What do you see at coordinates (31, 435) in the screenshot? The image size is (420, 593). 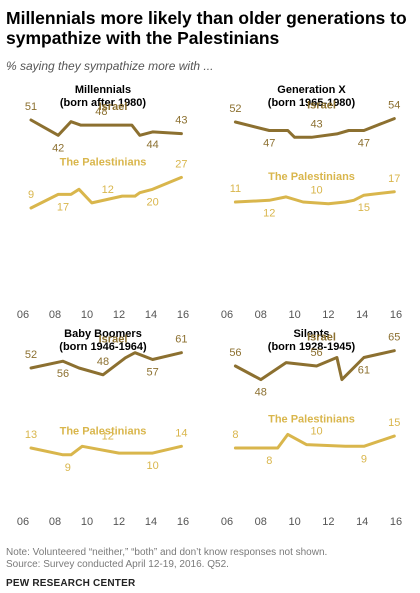 I see `data-label: 13` at bounding box center [31, 435].